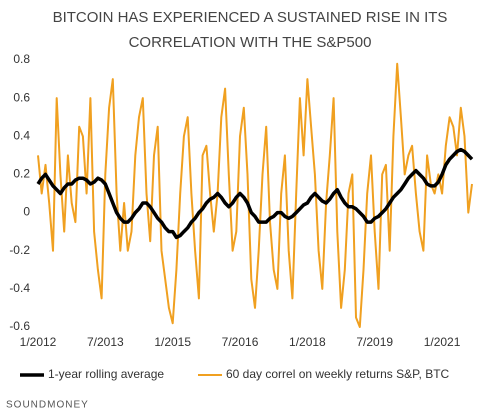 The width and height of the screenshot is (500, 416). What do you see at coordinates (240, 342) in the screenshot?
I see `x-tick-label: 7/2016` at bounding box center [240, 342].